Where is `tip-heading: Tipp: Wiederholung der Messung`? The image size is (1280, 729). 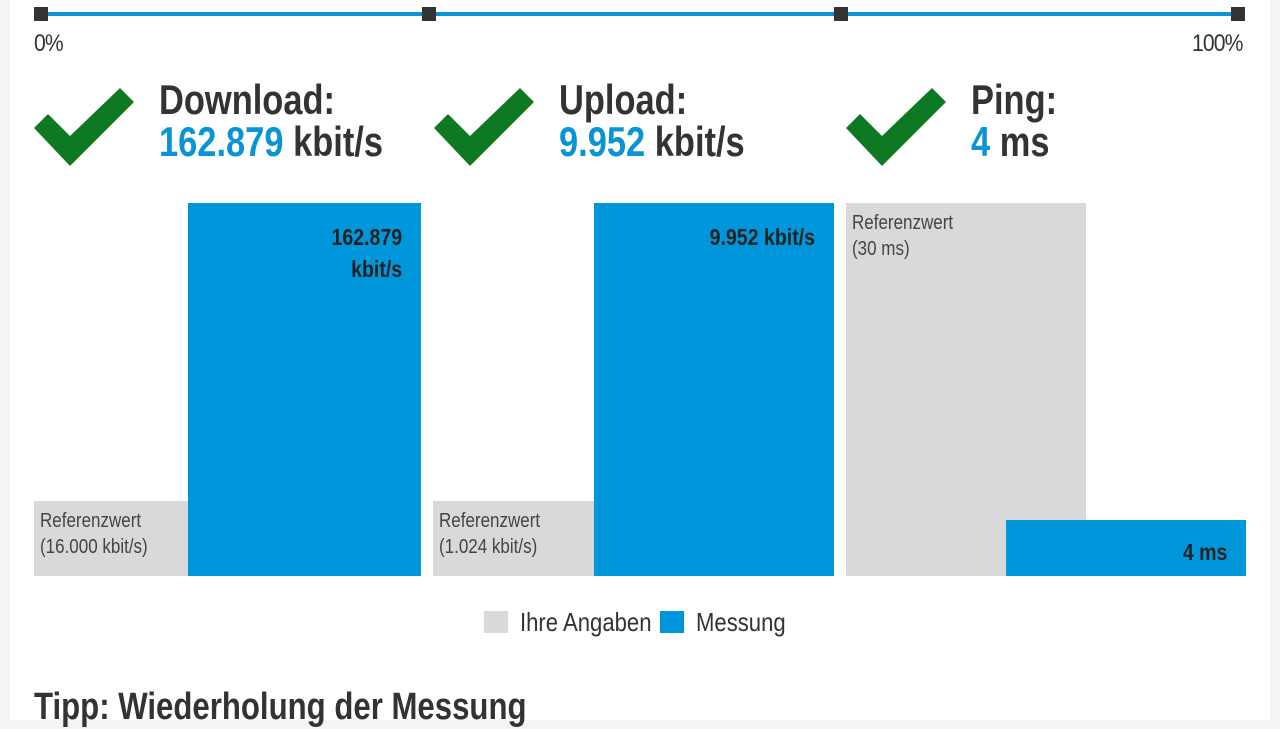
tip-heading: Tipp: Wiederholung der Messung is located at coordinates (280, 707).